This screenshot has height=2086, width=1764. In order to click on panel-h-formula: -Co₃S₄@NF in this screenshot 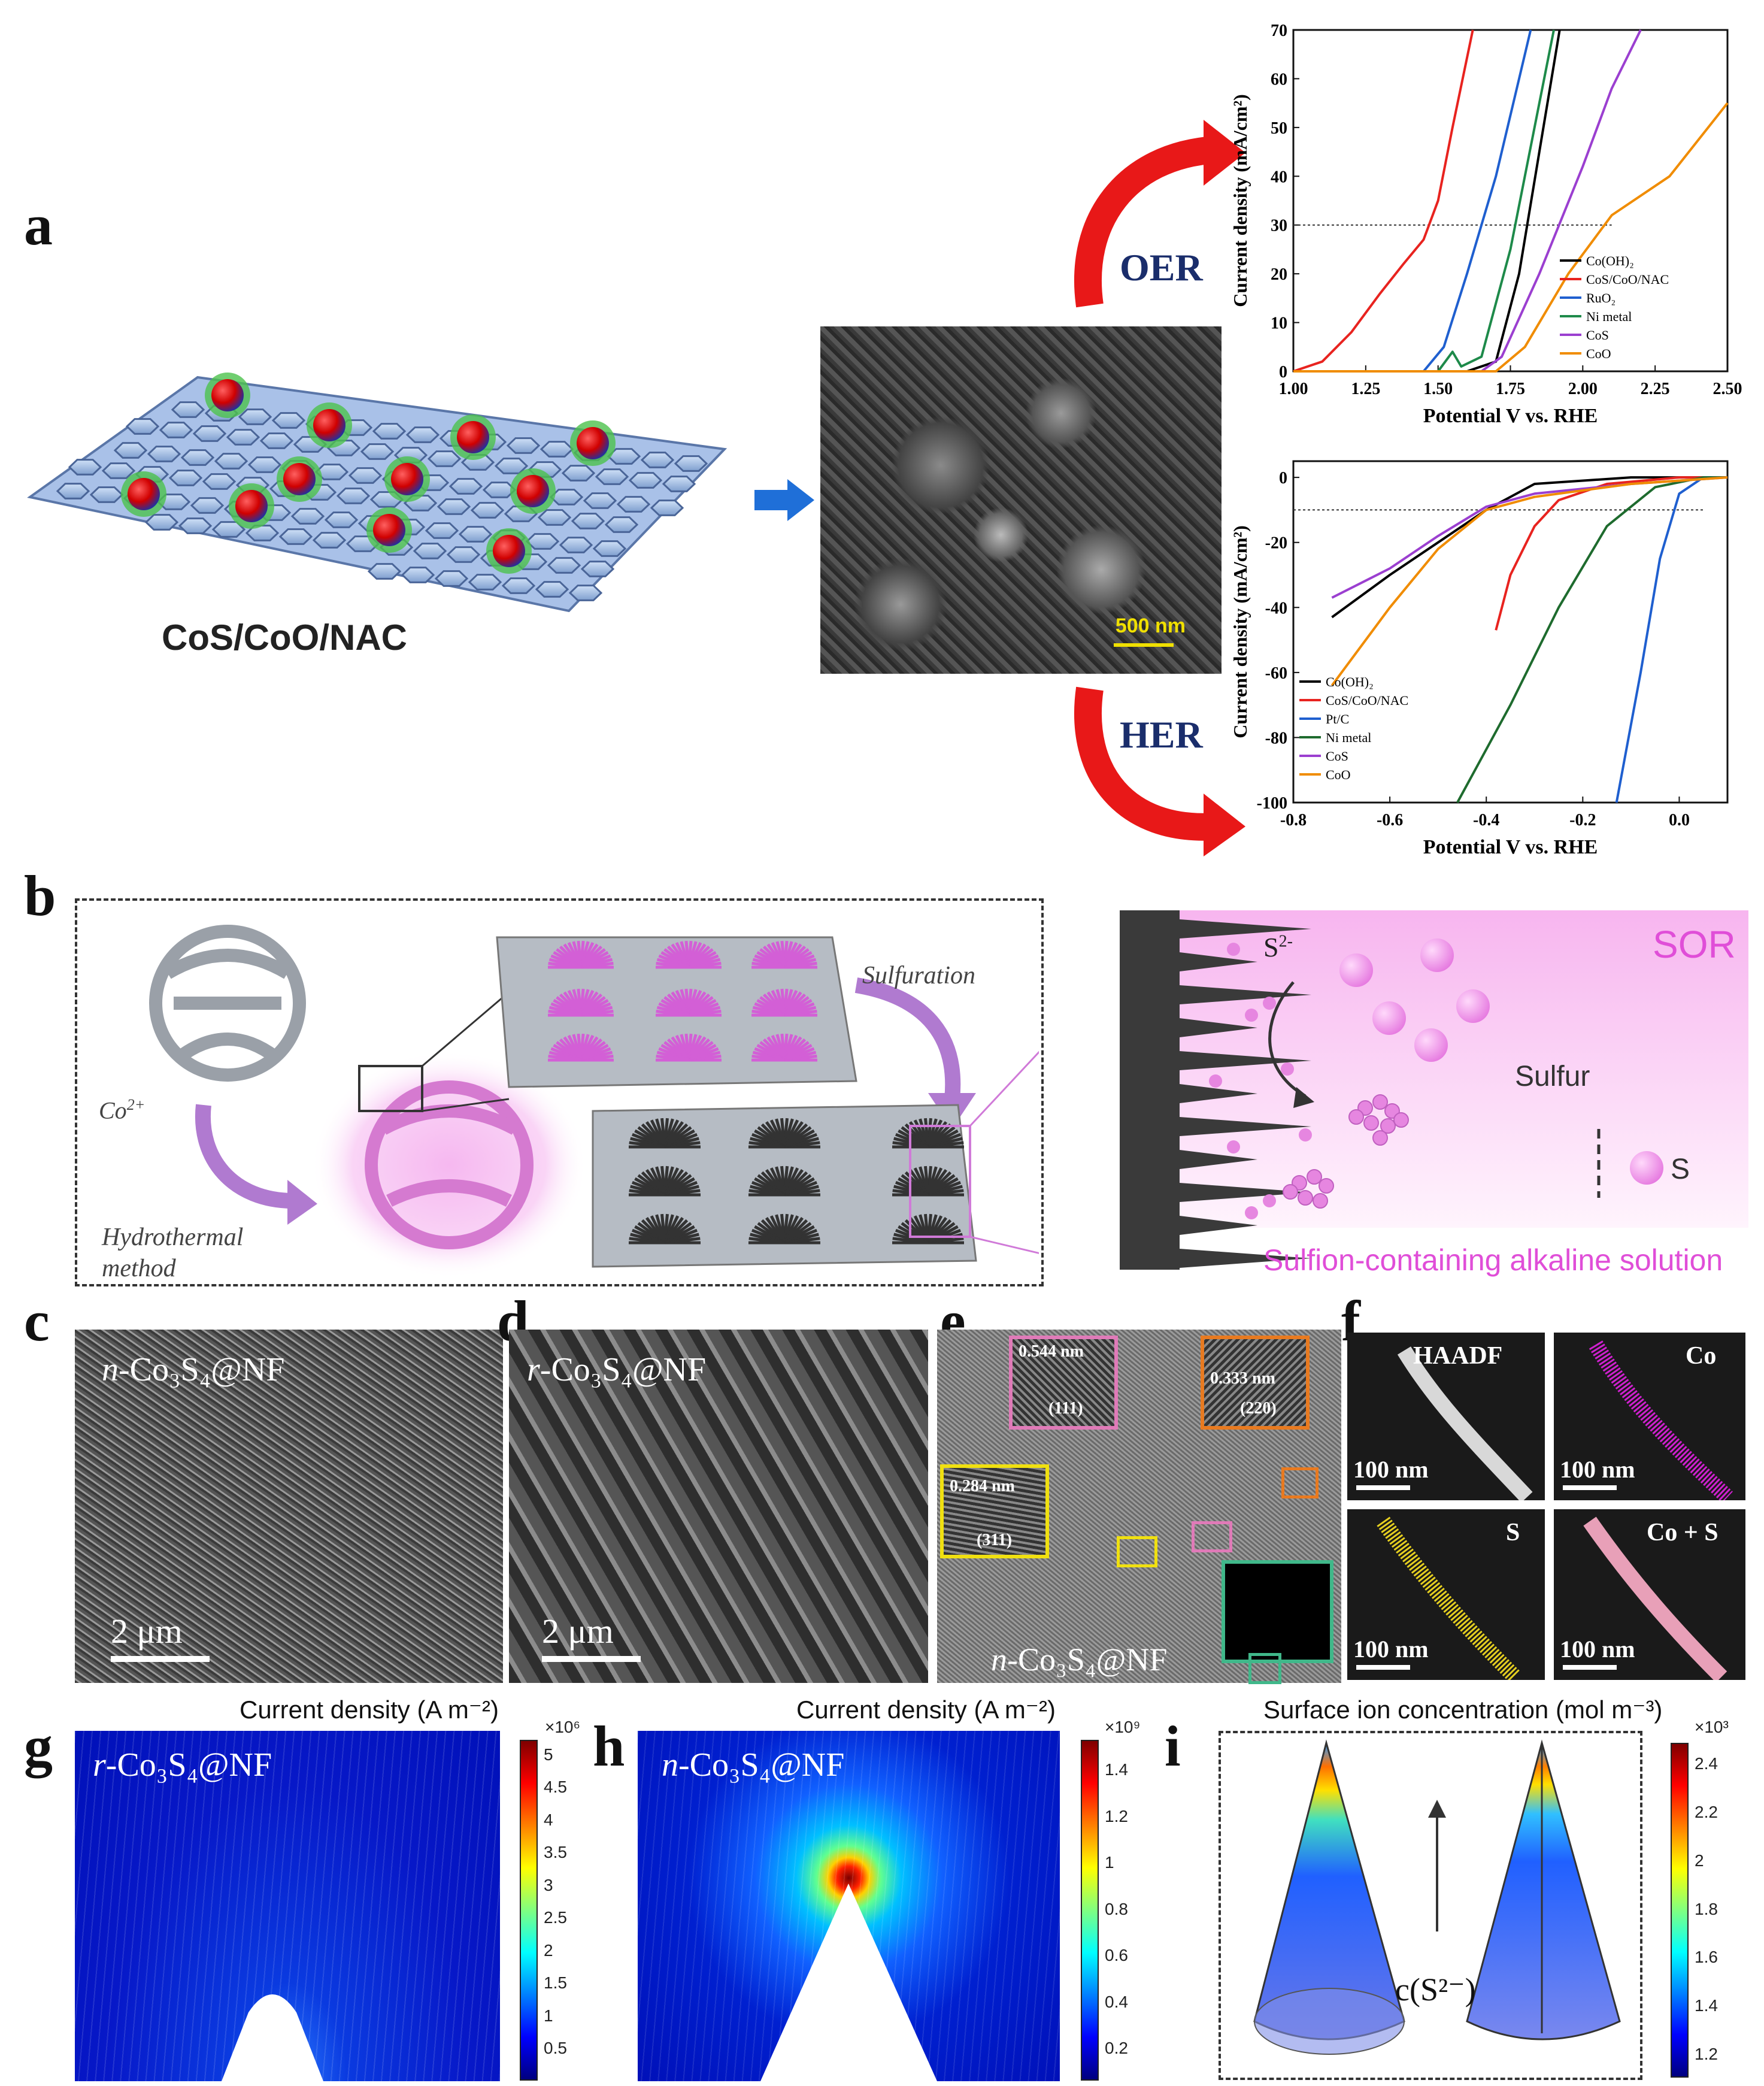, I will do `click(761, 1765)`.